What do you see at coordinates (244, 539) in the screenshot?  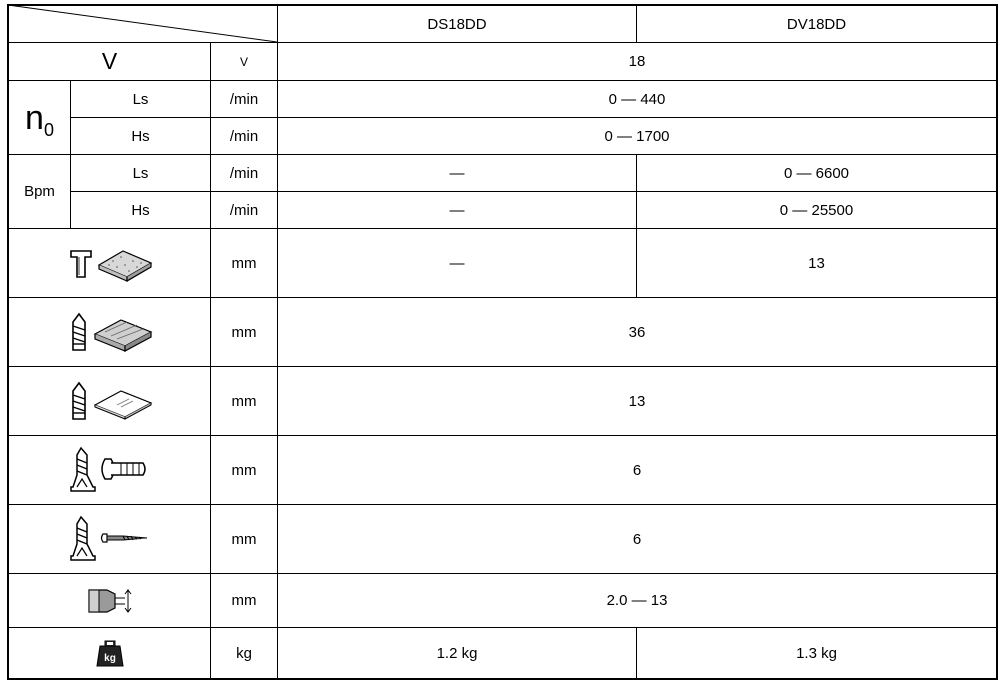 I see `screwdriver-wood-screw-unit: mm` at bounding box center [244, 539].